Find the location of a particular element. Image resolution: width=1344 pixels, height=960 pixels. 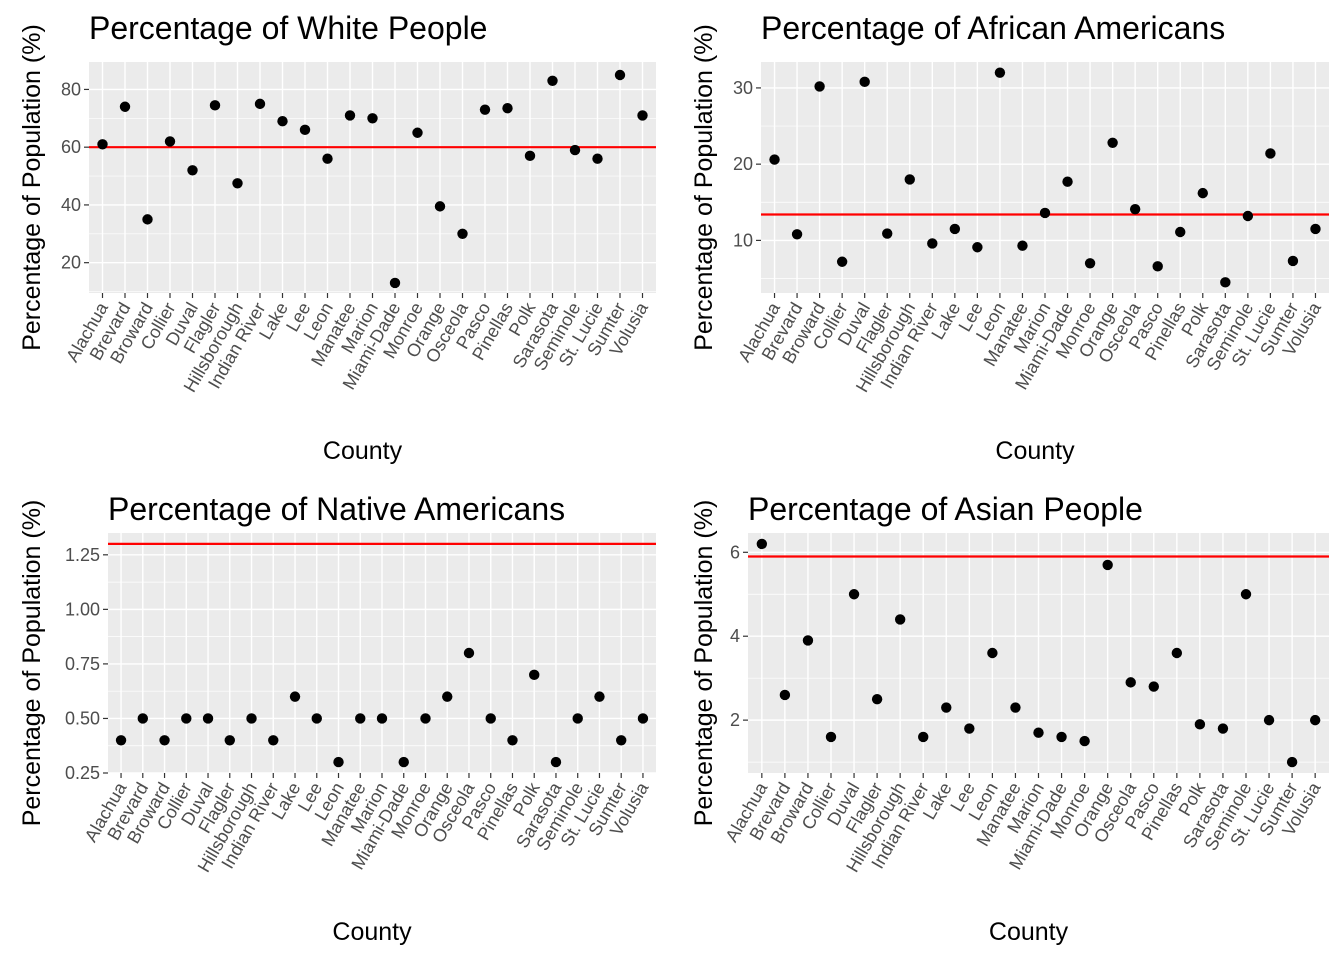

chart-title: Percentage of White People is located at coordinates (288, 28).